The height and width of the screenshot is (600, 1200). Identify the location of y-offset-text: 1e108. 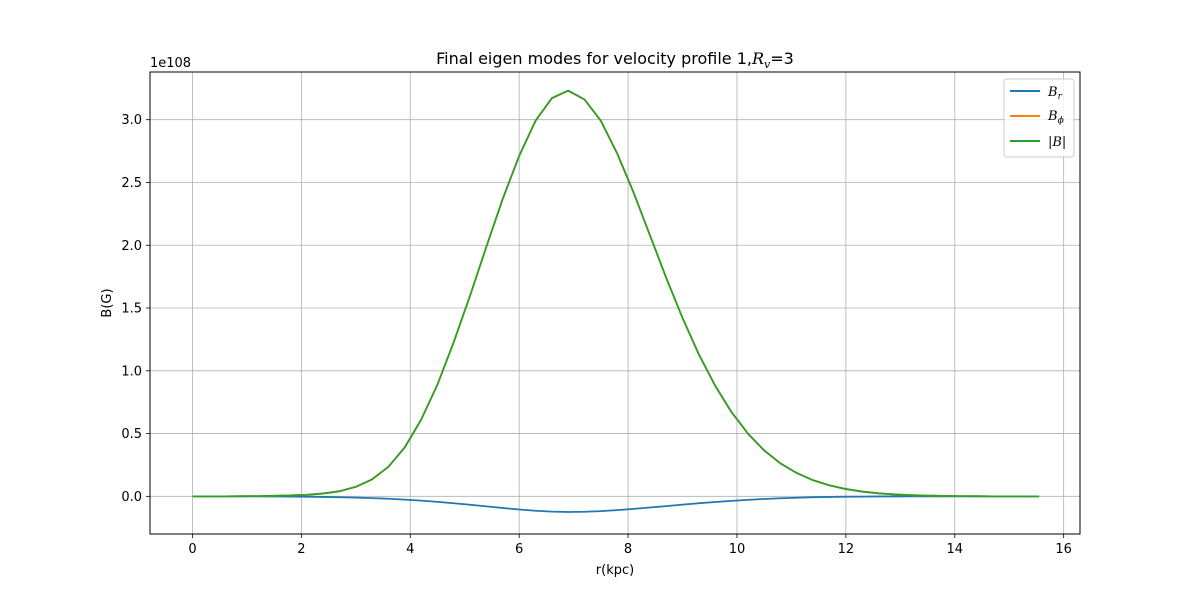
(170, 63).